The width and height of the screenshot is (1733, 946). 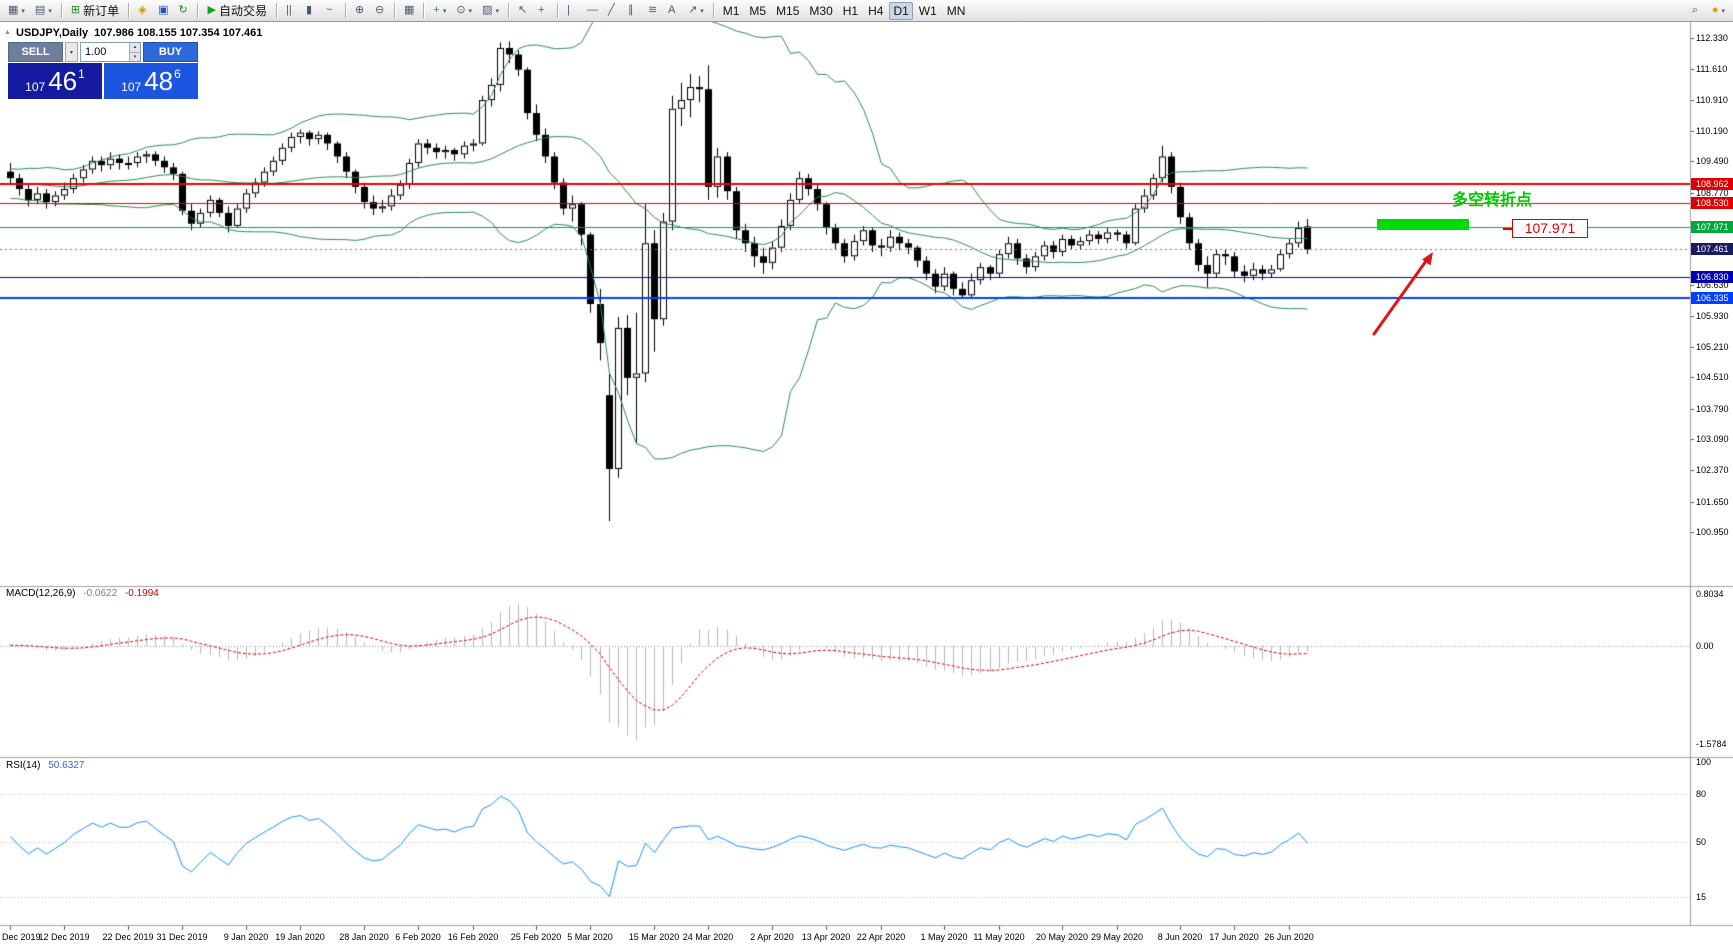 I want to click on trade-options-dropdown: ▾, so click(x=71, y=52).